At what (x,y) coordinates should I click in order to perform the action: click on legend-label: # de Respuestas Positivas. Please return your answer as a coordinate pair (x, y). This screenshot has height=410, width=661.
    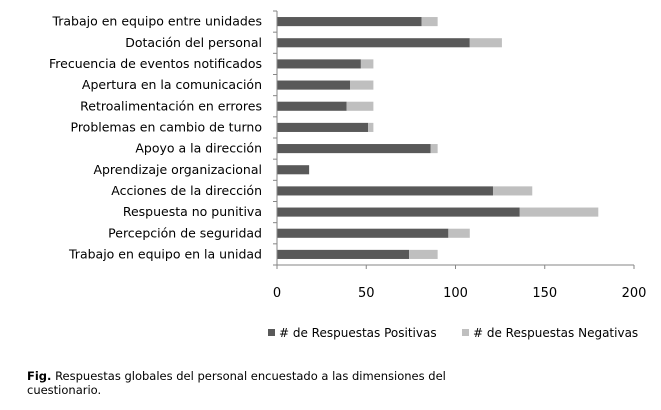
    Looking at the image, I should click on (358, 333).